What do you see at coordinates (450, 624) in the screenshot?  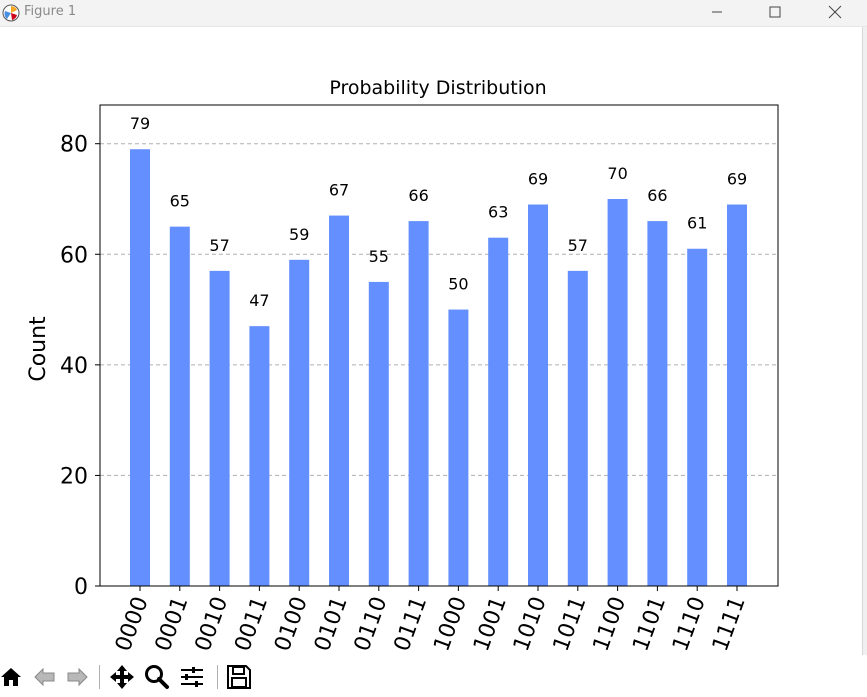 I see `x-tick-label: 1000` at bounding box center [450, 624].